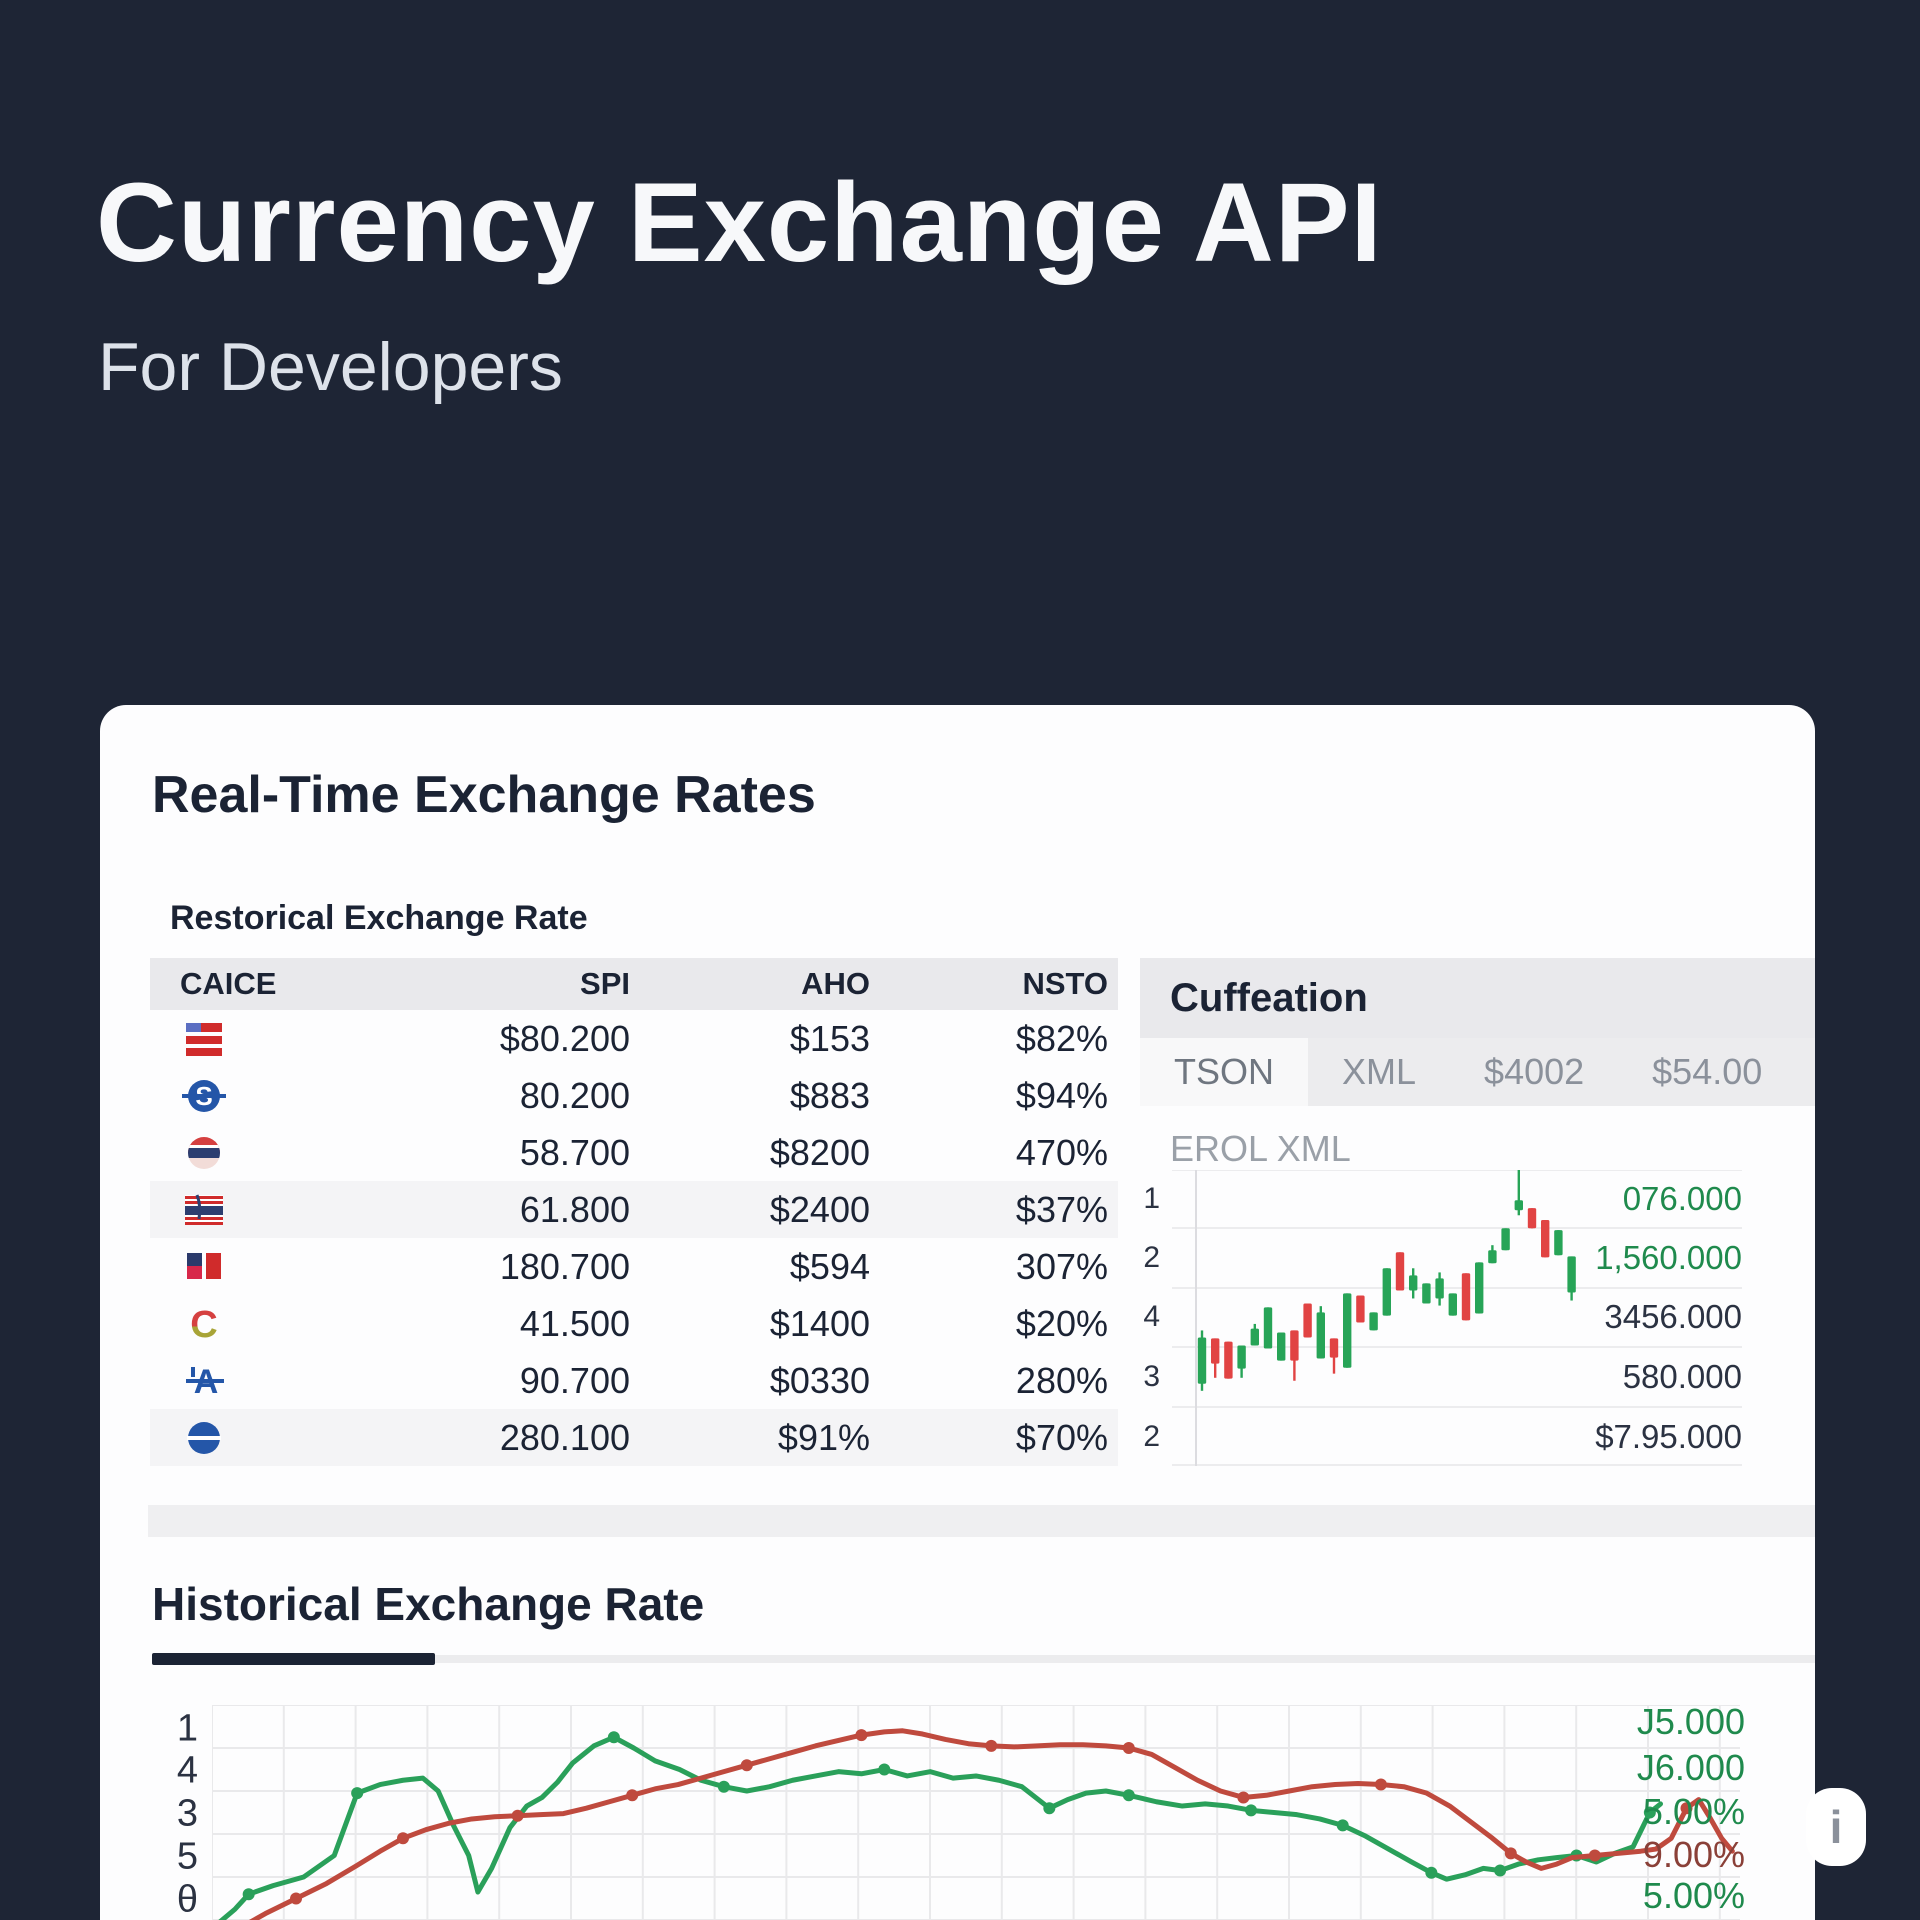 The width and height of the screenshot is (1920, 1920). I want to click on candle-axis-right-label: $7.95.000, so click(1668, 1436).